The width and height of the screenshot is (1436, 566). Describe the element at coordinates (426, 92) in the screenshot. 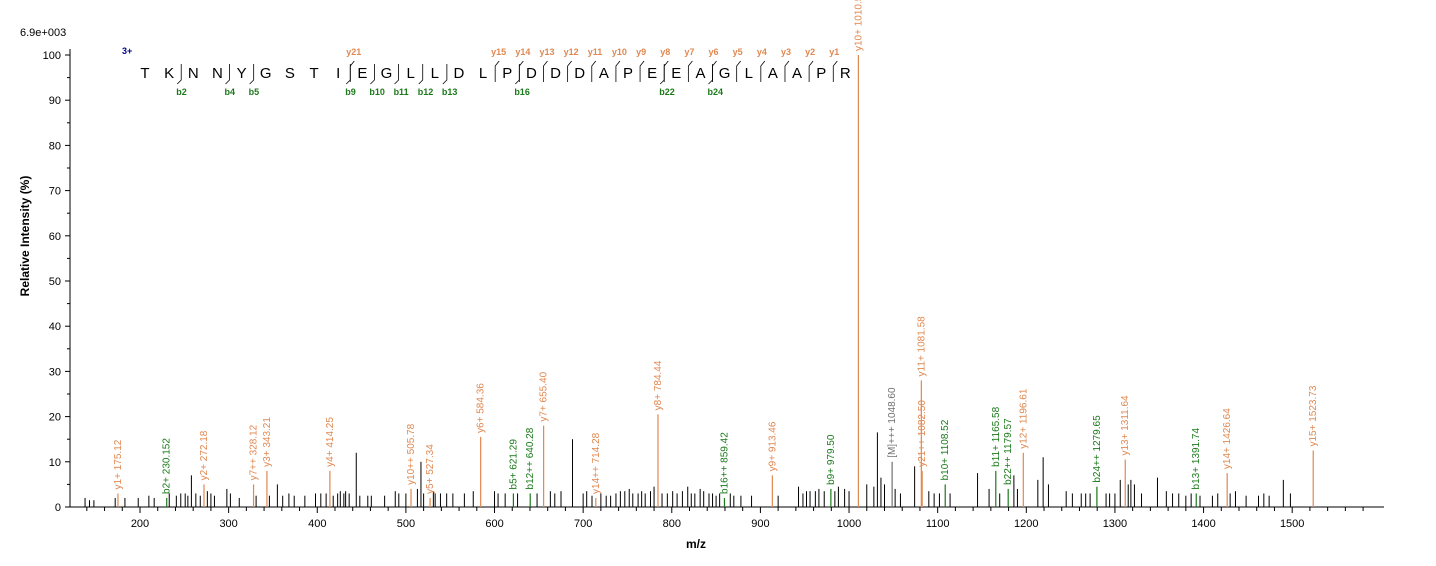

I see `b-ion-label: b12` at that location.